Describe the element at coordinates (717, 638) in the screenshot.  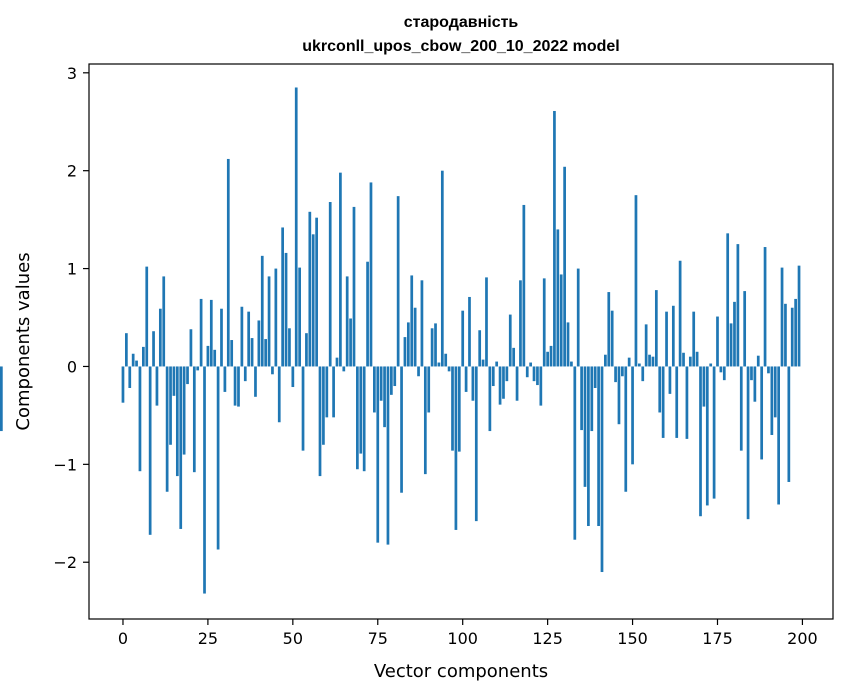
I see `x-tick-label: 175` at that location.